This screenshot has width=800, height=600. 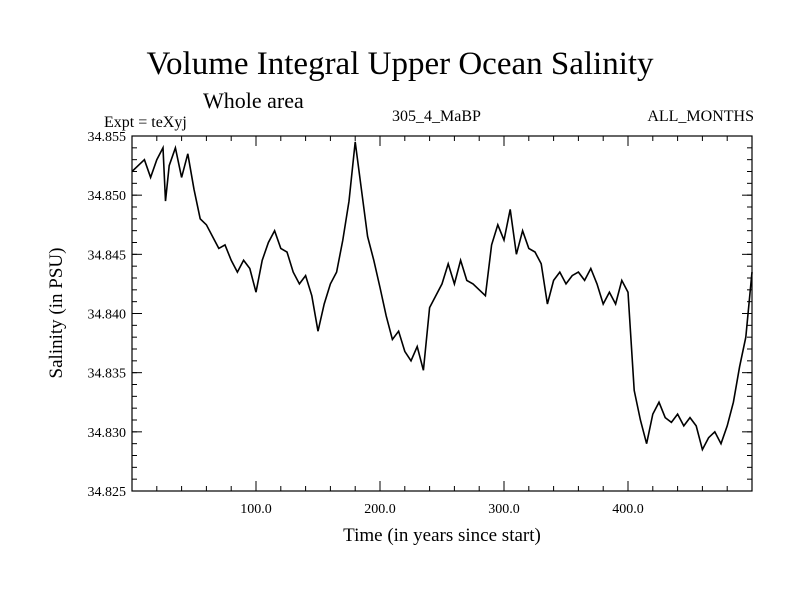 What do you see at coordinates (56, 313) in the screenshot?
I see `y-axis-label: Salinity (in PSU)` at bounding box center [56, 313].